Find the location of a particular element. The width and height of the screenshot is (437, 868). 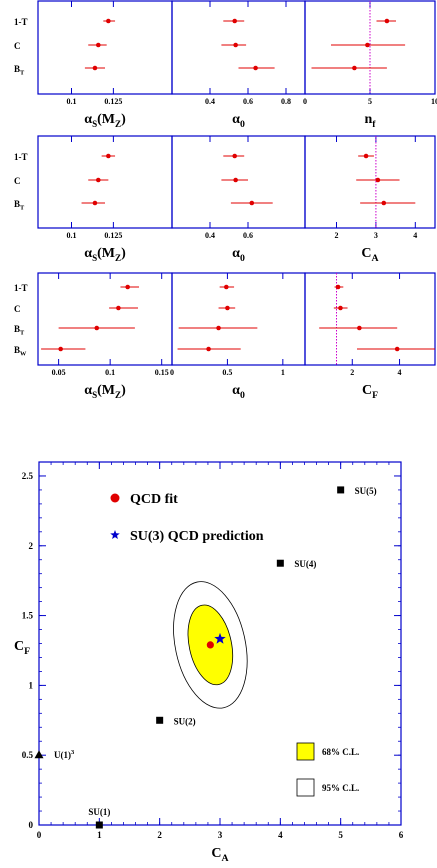

tick-label: 5 is located at coordinates (370, 101).